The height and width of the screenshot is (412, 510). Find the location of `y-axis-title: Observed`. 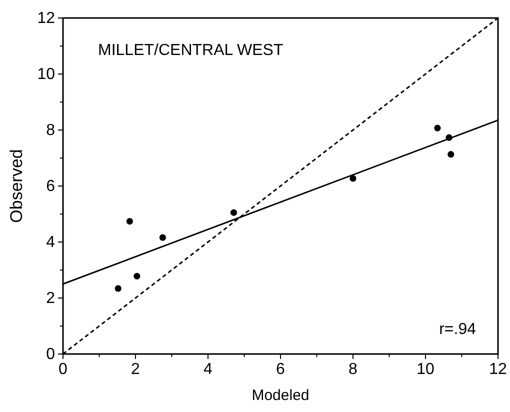

y-axis-title: Observed is located at coordinates (16, 186).